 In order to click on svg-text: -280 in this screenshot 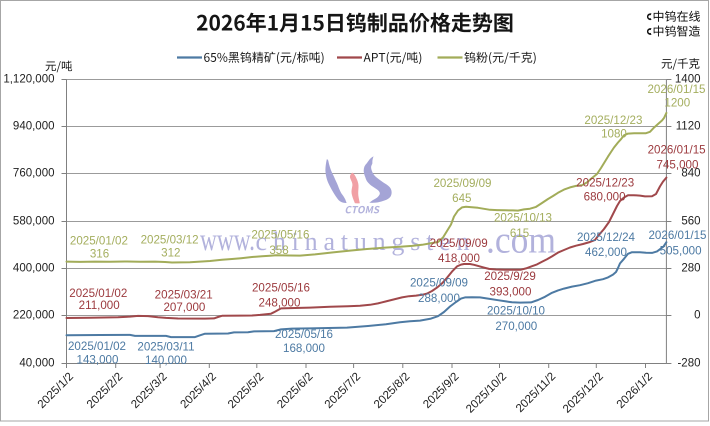, I will do `click(688, 363)`.